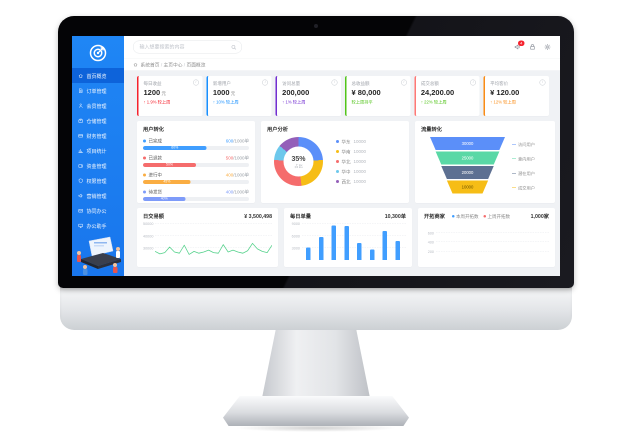 Image resolution: width=632 pixels, height=444 pixels. What do you see at coordinates (98, 53) in the screenshot?
I see `logo-target-icon` at bounding box center [98, 53].